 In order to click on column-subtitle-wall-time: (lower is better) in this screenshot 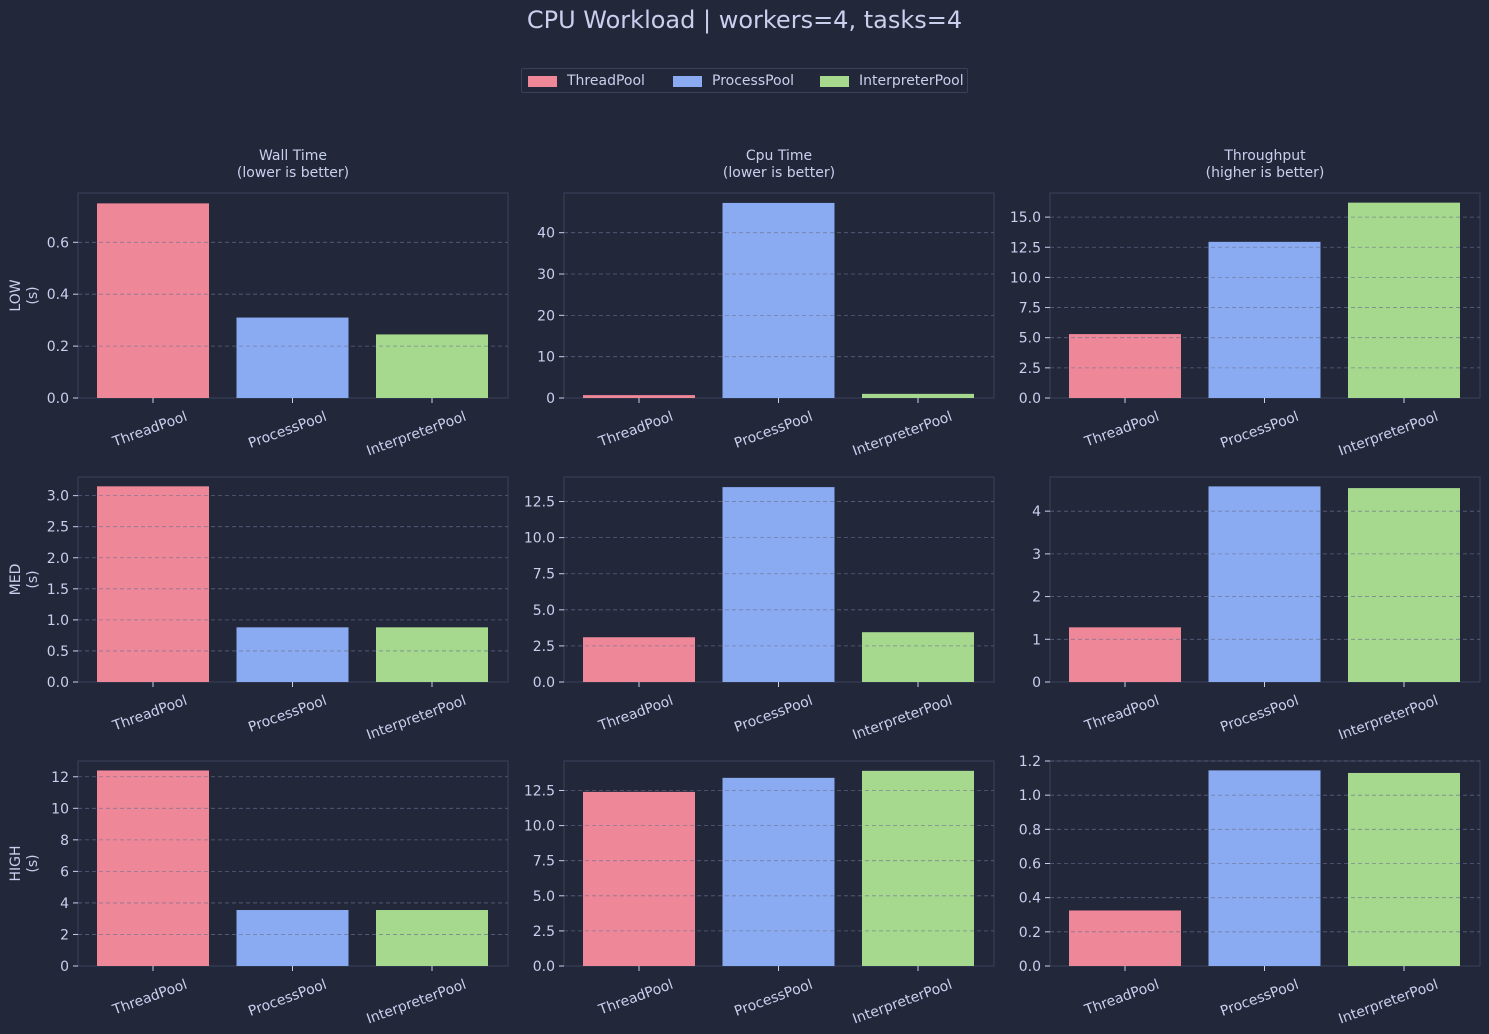, I will do `click(293, 173)`.